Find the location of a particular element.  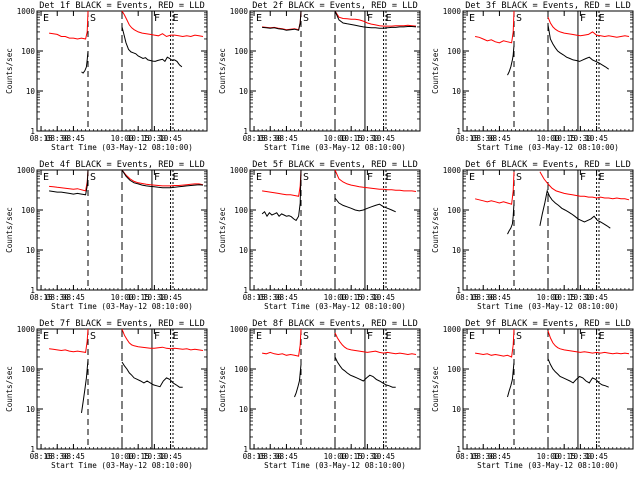

panel-title: Det 4f BLACK = Events, RED = LLD is located at coordinates (122, 165).